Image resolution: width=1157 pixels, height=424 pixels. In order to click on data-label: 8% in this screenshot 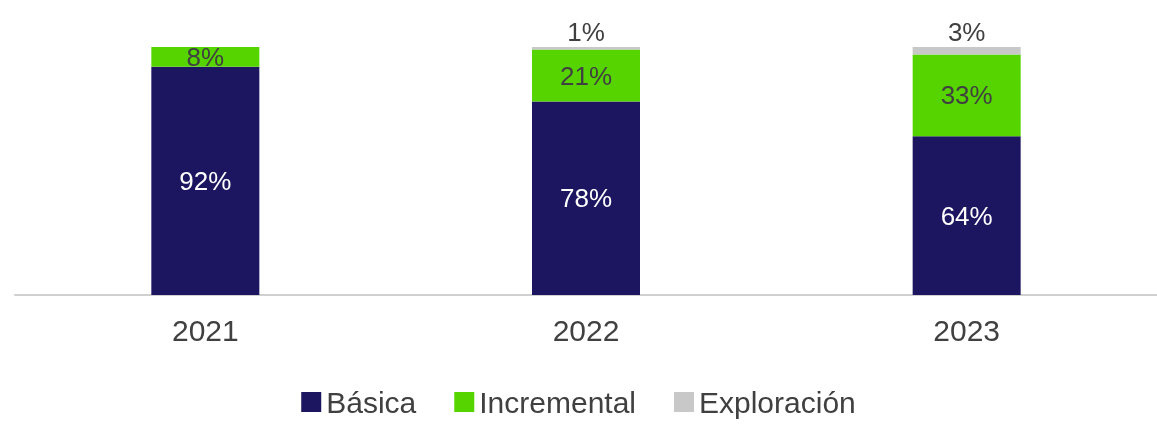, I will do `click(205, 56)`.